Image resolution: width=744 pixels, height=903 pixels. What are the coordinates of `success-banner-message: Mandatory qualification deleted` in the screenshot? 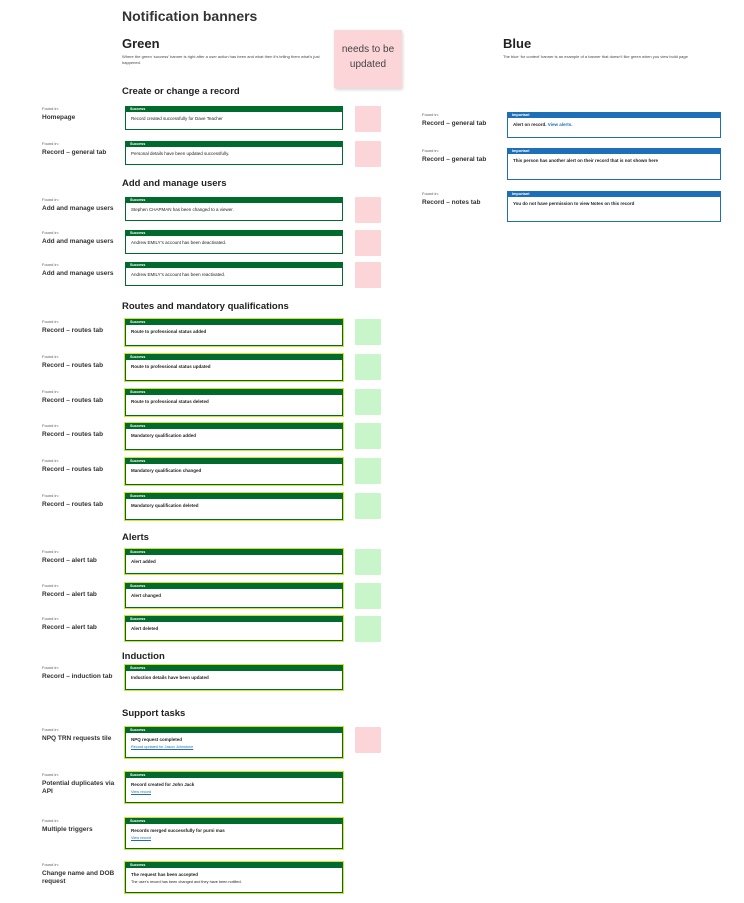 It's located at (165, 505).